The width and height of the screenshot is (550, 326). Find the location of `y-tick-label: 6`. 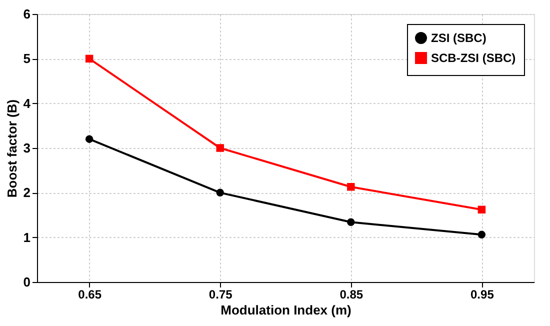

y-tick-label: 6 is located at coordinates (26, 14).